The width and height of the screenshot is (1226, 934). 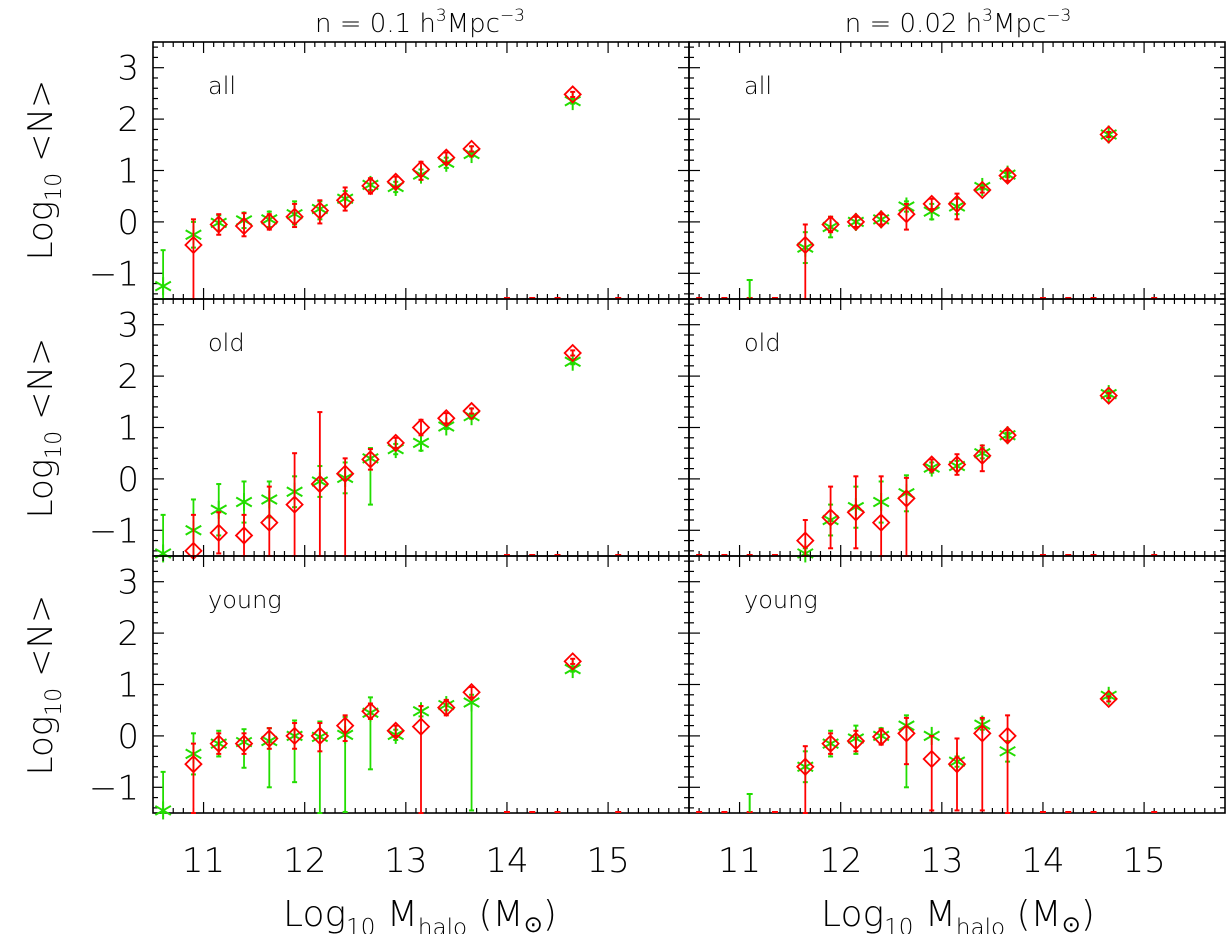 What do you see at coordinates (840, 861) in the screenshot?
I see `x-tick-label: 12` at bounding box center [840, 861].